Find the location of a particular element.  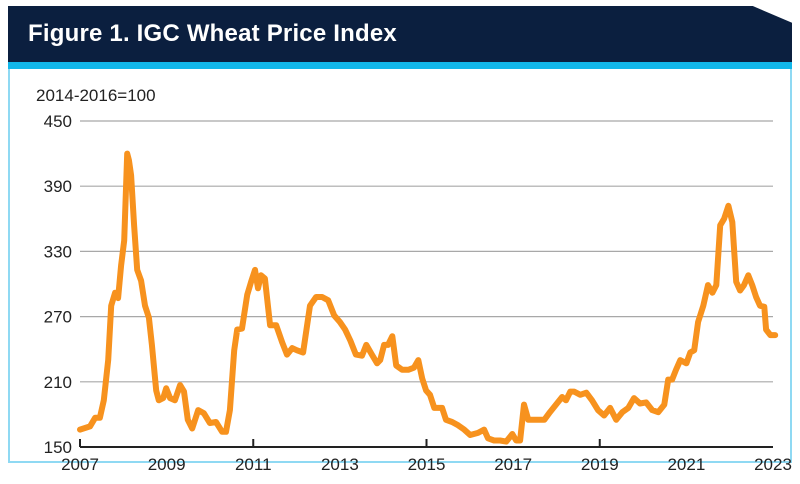

x-tick-label: 2009 is located at coordinates (167, 464).